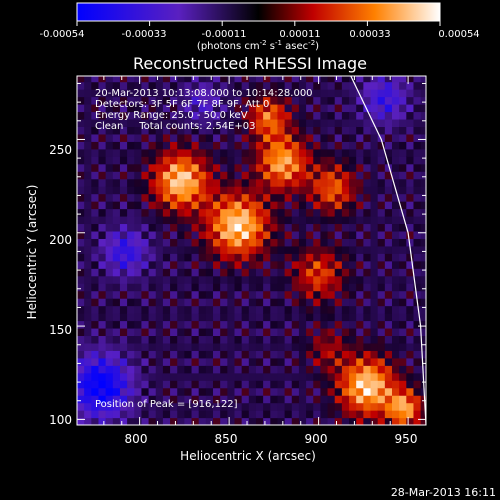  I want to click on colorbar-tick-label: -0.00033, so click(144, 34).